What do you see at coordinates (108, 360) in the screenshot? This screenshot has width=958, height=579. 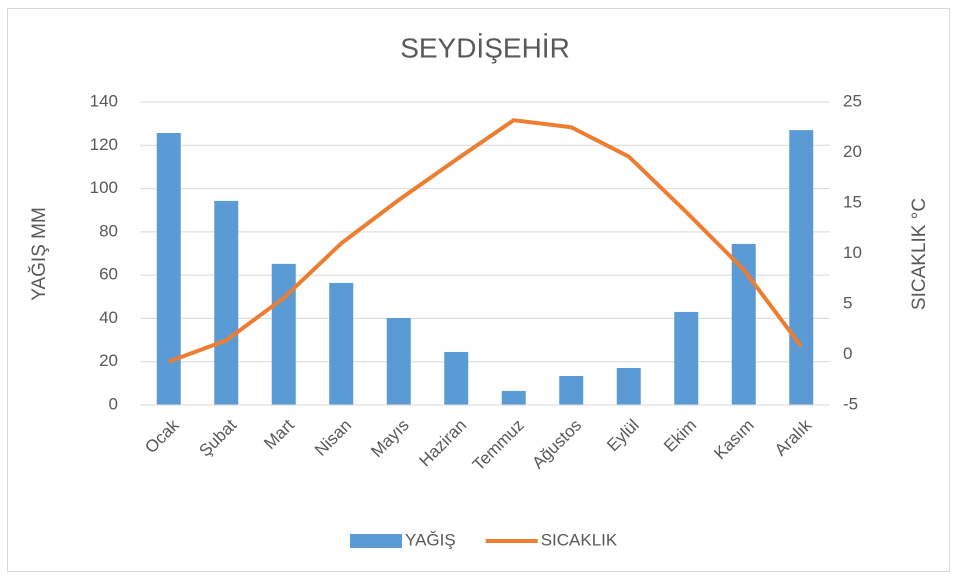 I see `y-tick-label: 20` at bounding box center [108, 360].